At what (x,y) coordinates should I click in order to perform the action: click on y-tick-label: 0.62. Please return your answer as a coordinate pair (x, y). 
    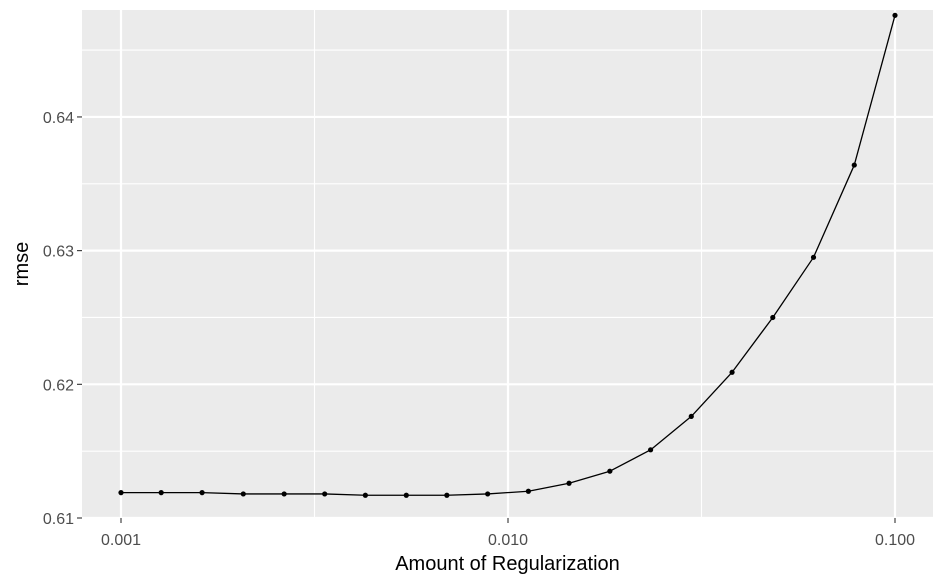
    Looking at the image, I should click on (58, 385).